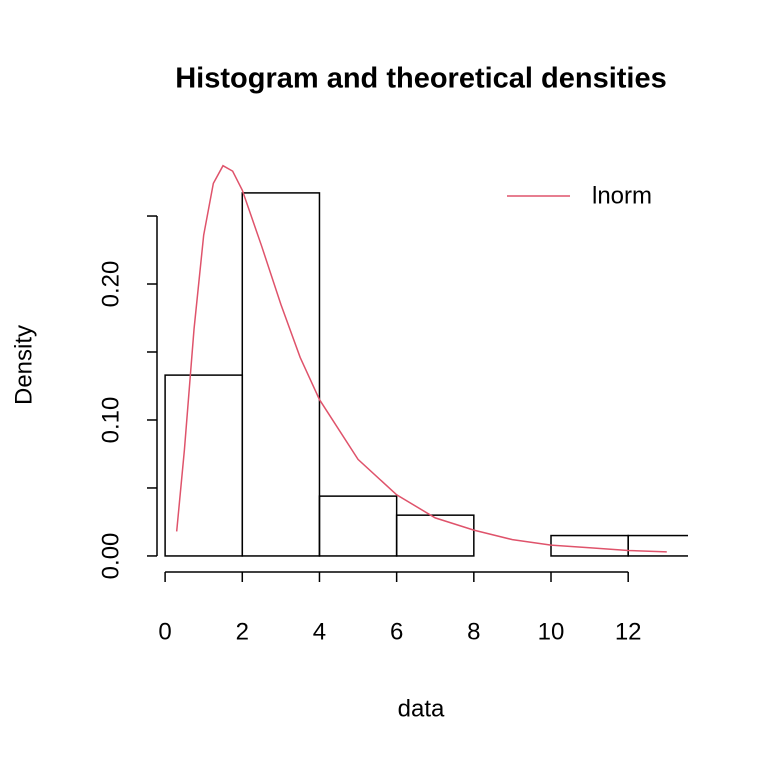  What do you see at coordinates (421, 79) in the screenshot?
I see `chart-title: Histogram and theoretical densities` at bounding box center [421, 79].